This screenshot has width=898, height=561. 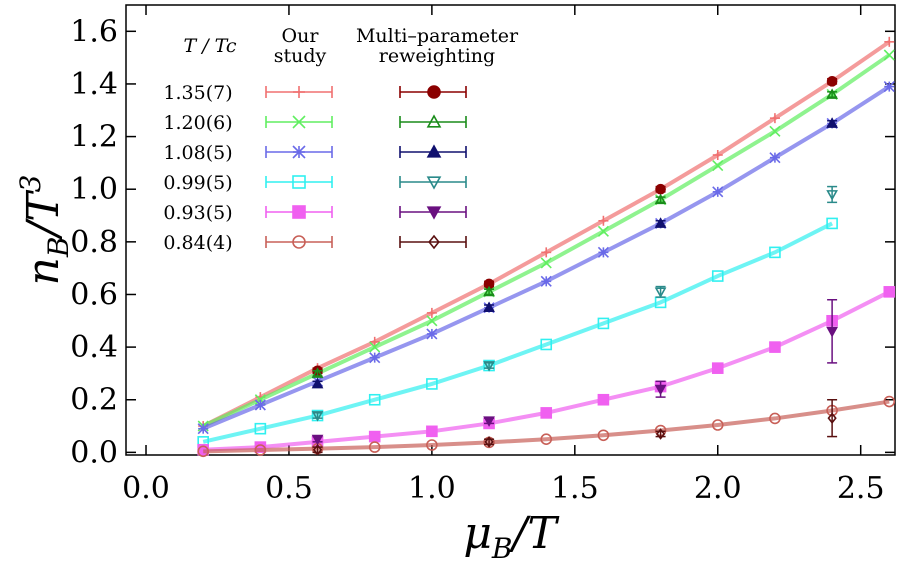 What do you see at coordinates (511, 534) in the screenshot?
I see `x-axis-label: μB/T` at bounding box center [511, 534].